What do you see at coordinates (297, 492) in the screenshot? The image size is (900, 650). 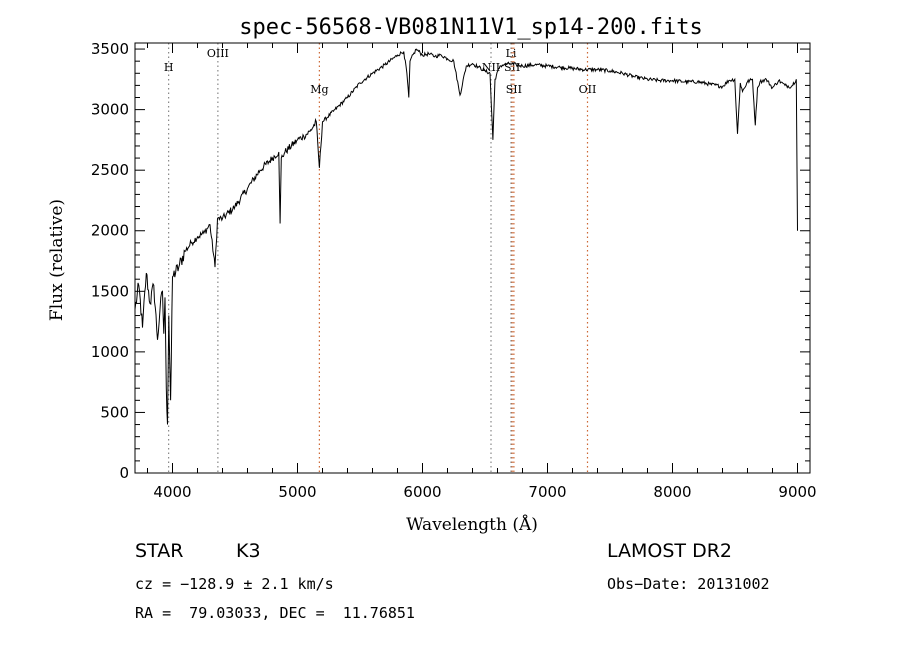 I see `x-tick-label: 5000` at bounding box center [297, 492].